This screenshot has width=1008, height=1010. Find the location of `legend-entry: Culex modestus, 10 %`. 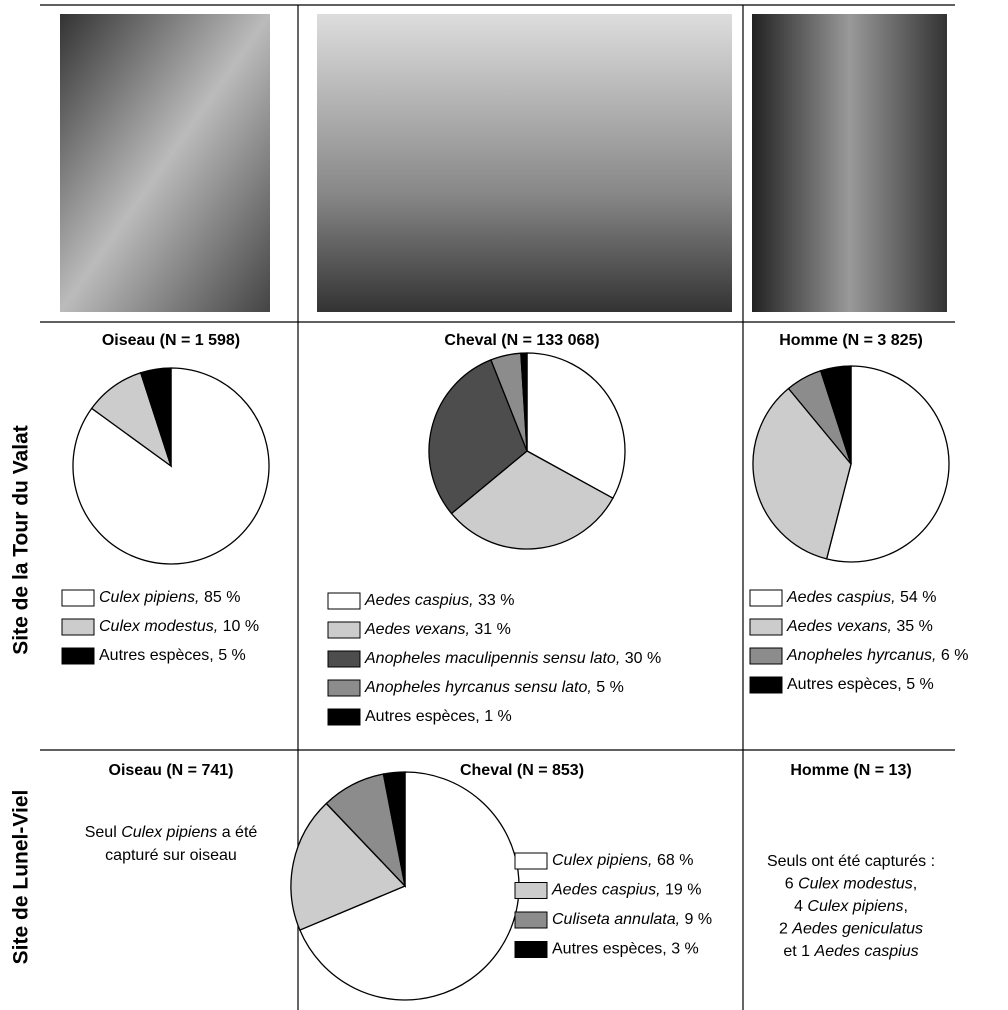

legend-entry: Culex modestus, 10 % is located at coordinates (179, 626).